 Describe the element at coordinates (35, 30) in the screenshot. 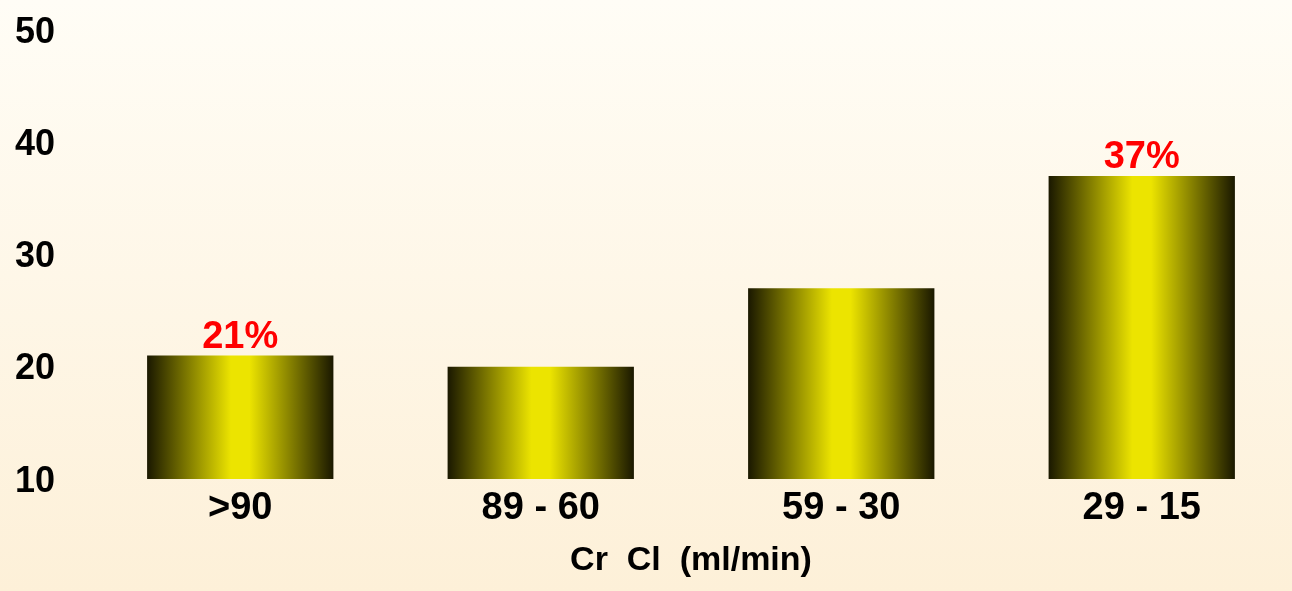

I see `y-tick-label: 50` at that location.